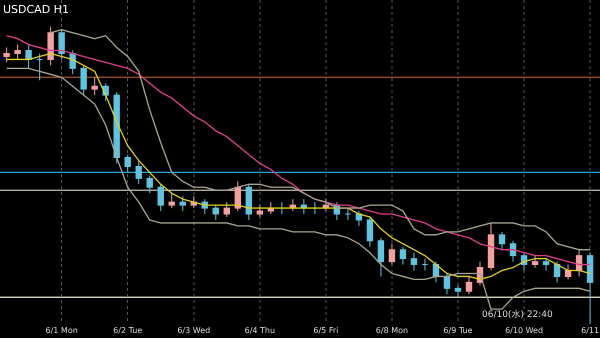 The width and height of the screenshot is (600, 338). Describe the element at coordinates (36, 9) in the screenshot. I see `chart-title: USDCAD H1` at that location.